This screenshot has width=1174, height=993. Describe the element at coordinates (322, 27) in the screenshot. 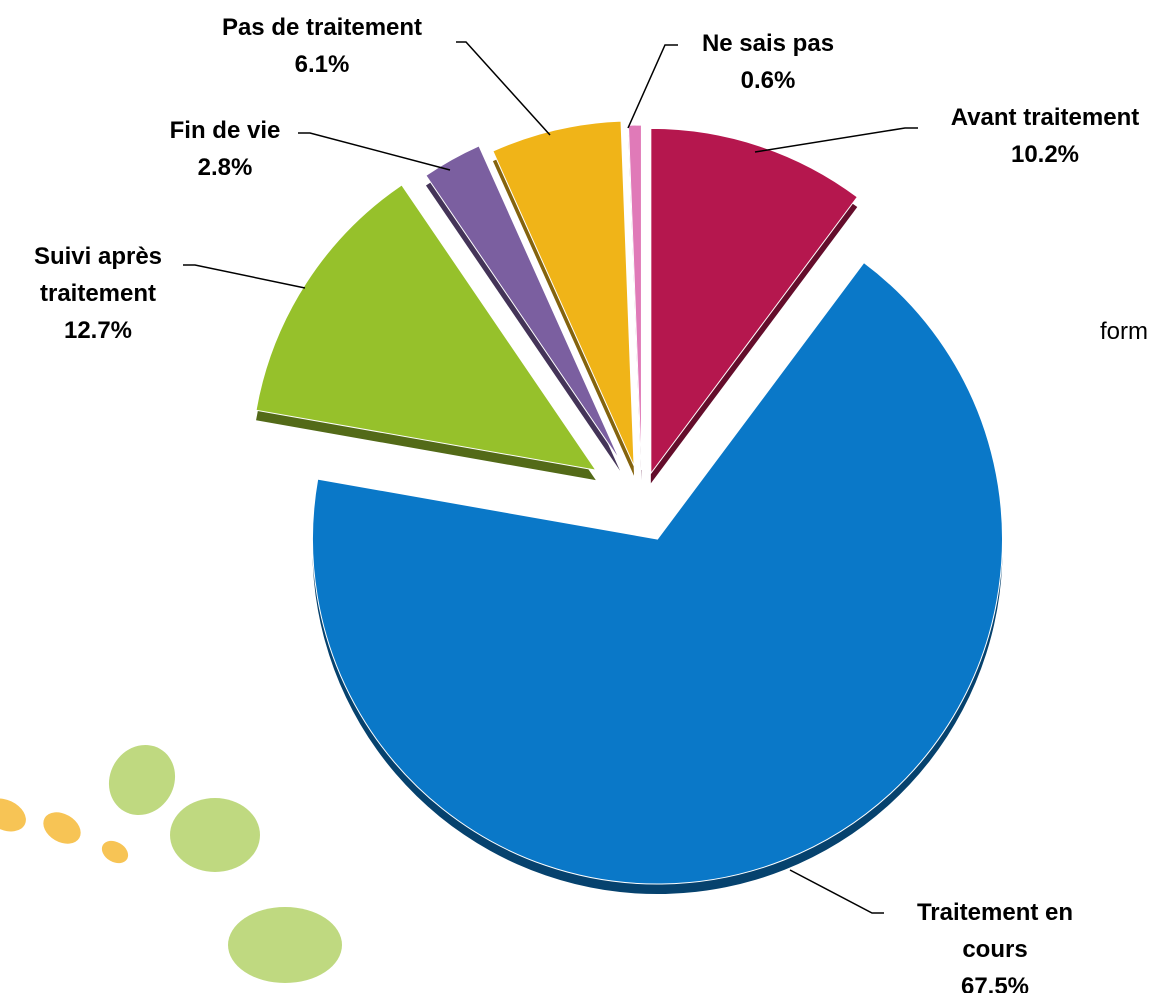

I see `category-label: Pas de traitement` at that location.